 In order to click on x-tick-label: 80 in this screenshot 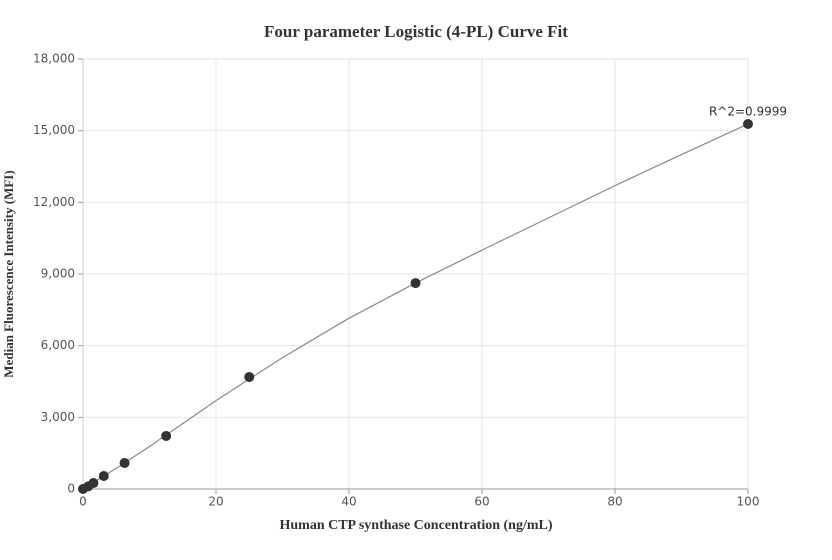, I will do `click(614, 502)`.